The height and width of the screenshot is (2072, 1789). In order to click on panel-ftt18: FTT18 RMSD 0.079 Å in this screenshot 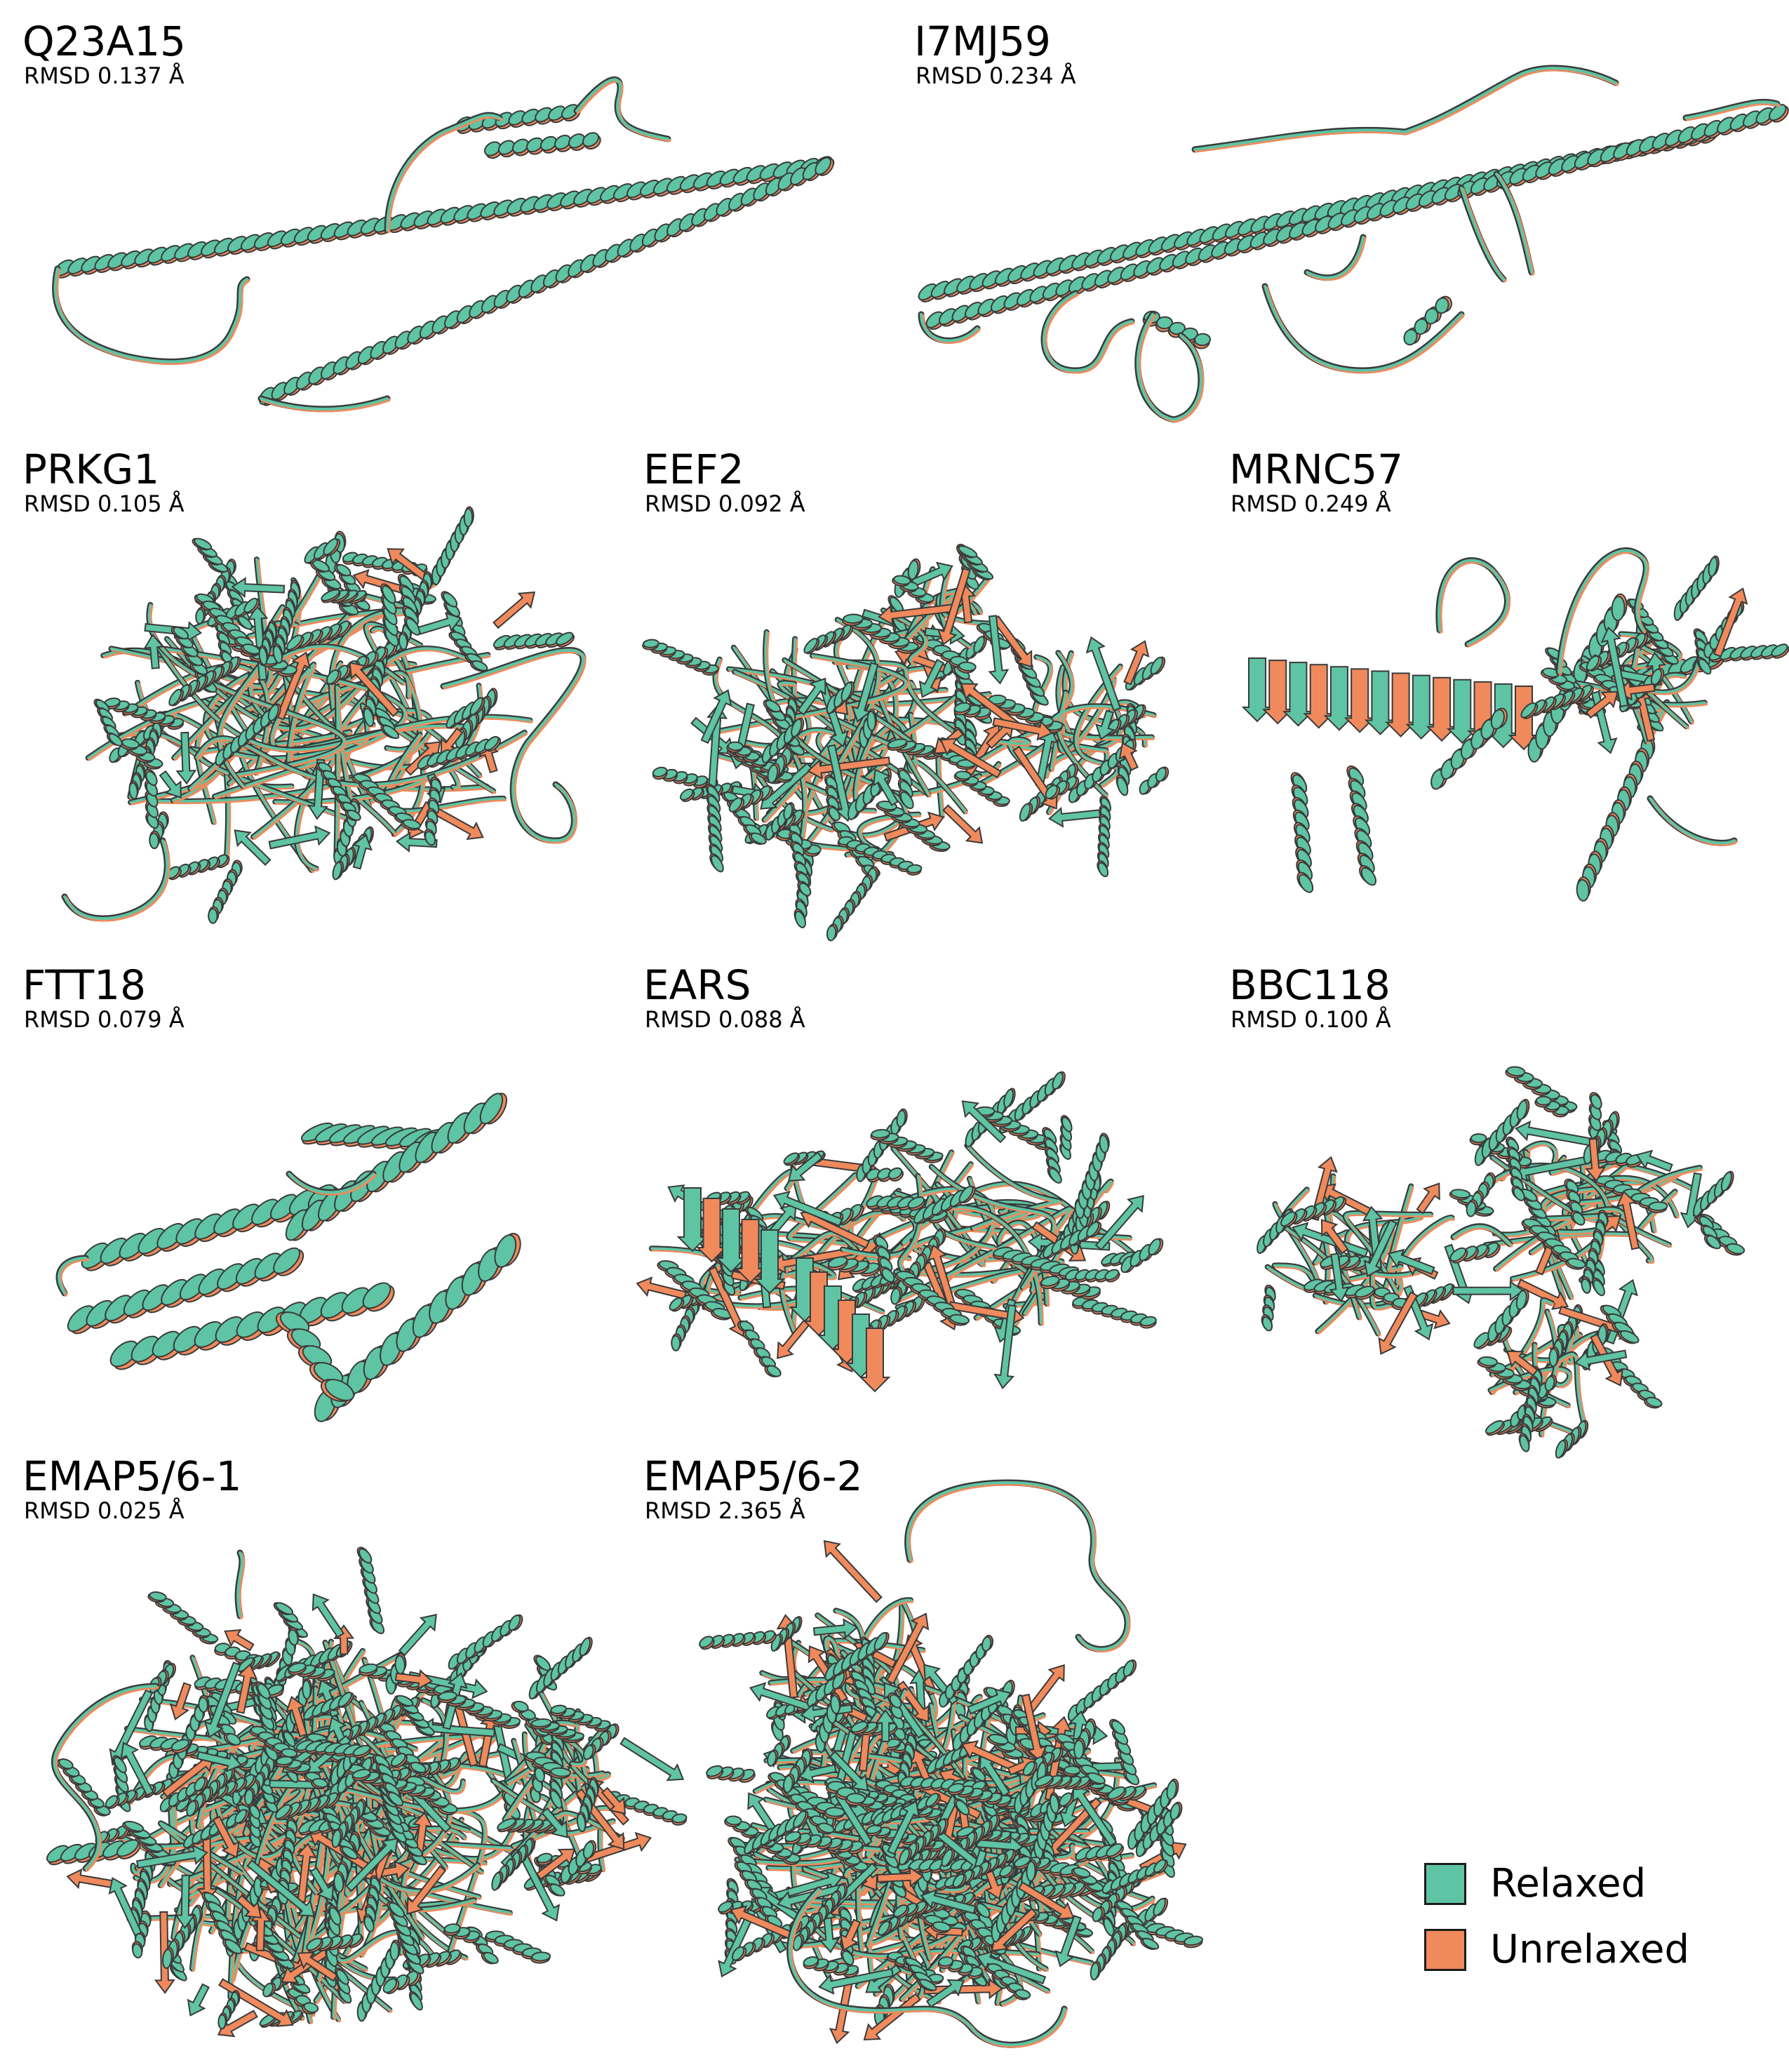, I will do `click(296, 1192)`.